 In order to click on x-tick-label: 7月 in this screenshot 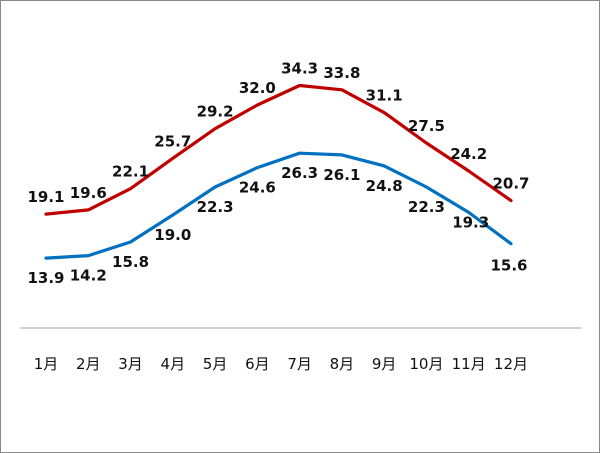, I will do `click(299, 364)`.